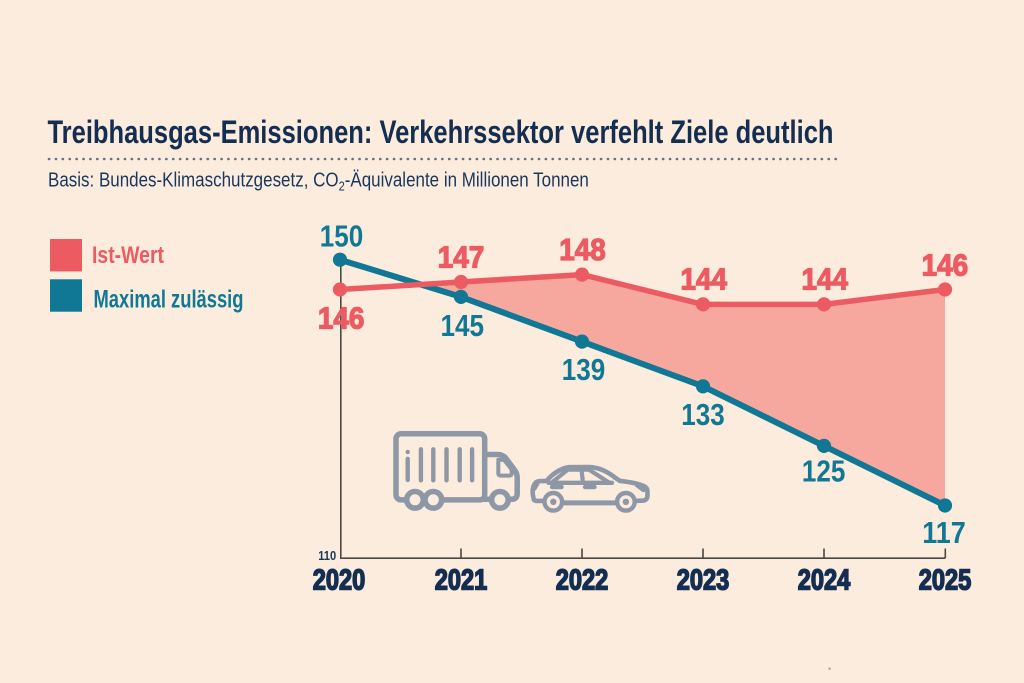  I want to click on svg-text: Ist-Wert, so click(128, 255).